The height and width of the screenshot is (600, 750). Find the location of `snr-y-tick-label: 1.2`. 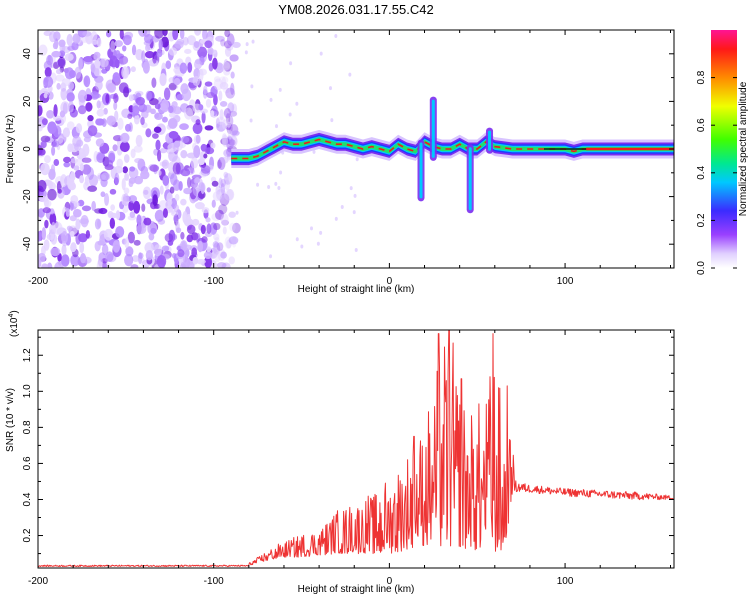

snr-y-tick-label: 1.2 is located at coordinates (27, 355).